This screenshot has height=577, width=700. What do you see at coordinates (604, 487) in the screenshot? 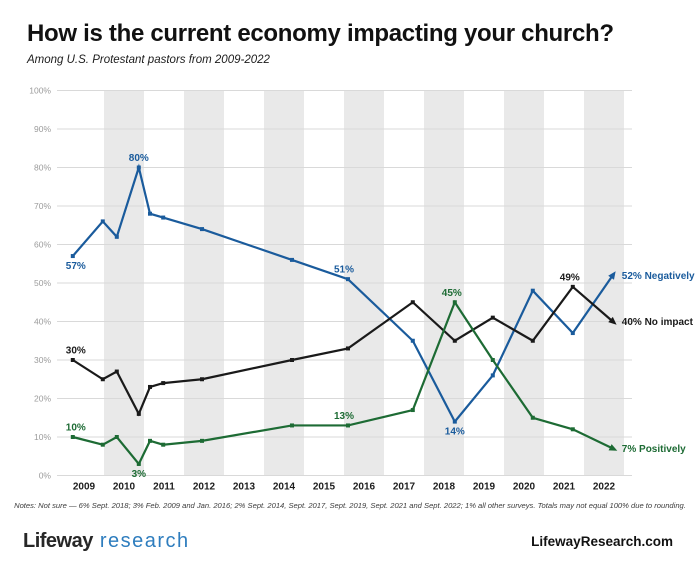
I see `x-tick-2022: 2022` at bounding box center [604, 487].